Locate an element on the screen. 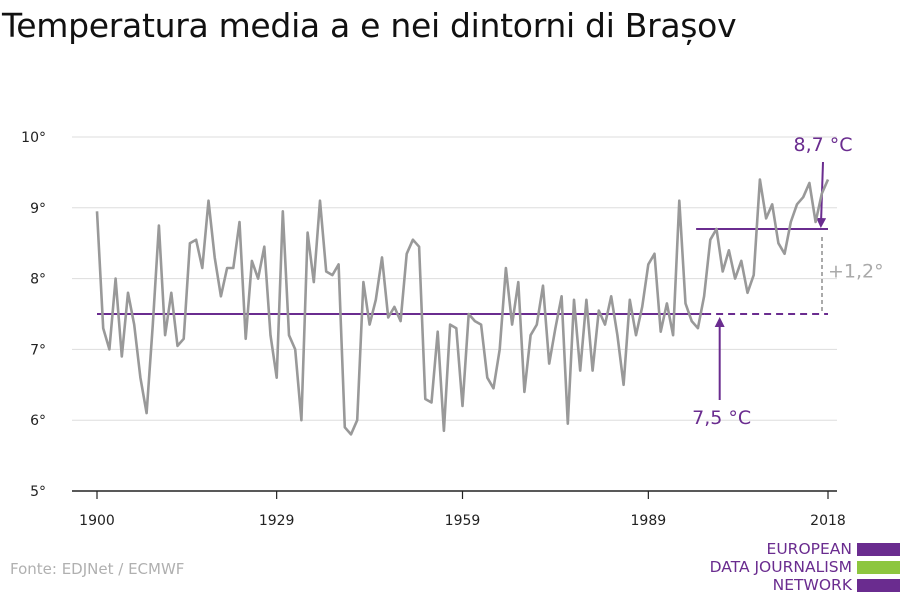  y-tick-label: 8° is located at coordinates (38, 280).